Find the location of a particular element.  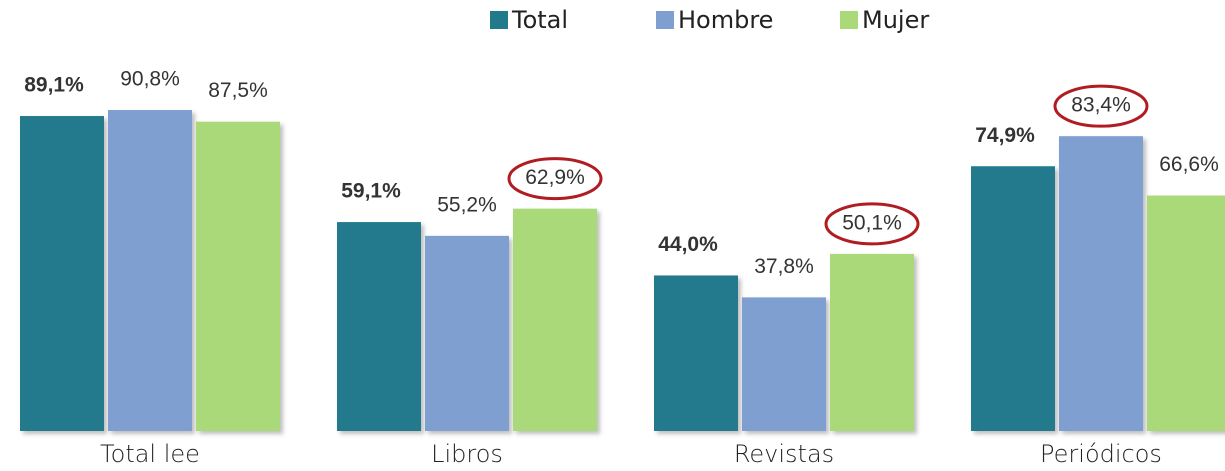

data-label: 59,1% is located at coordinates (371, 191).